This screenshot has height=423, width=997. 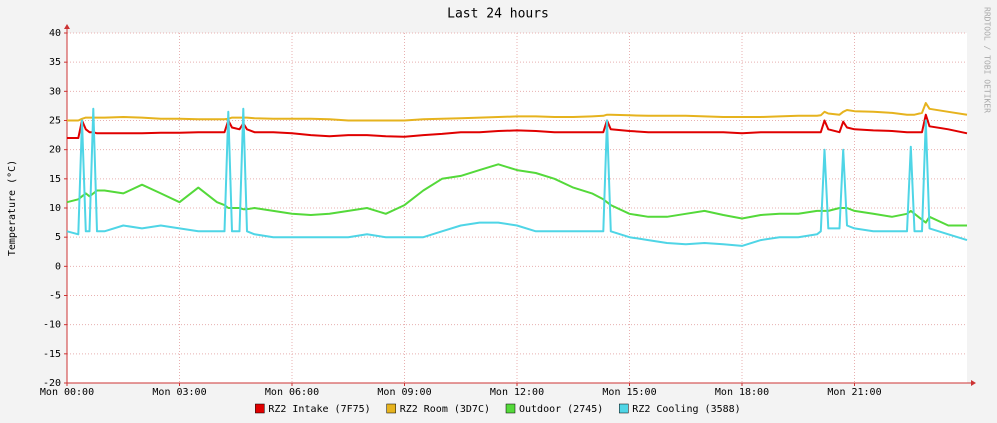 What do you see at coordinates (55, 296) in the screenshot?
I see `y-tick-label: -5` at bounding box center [55, 296].